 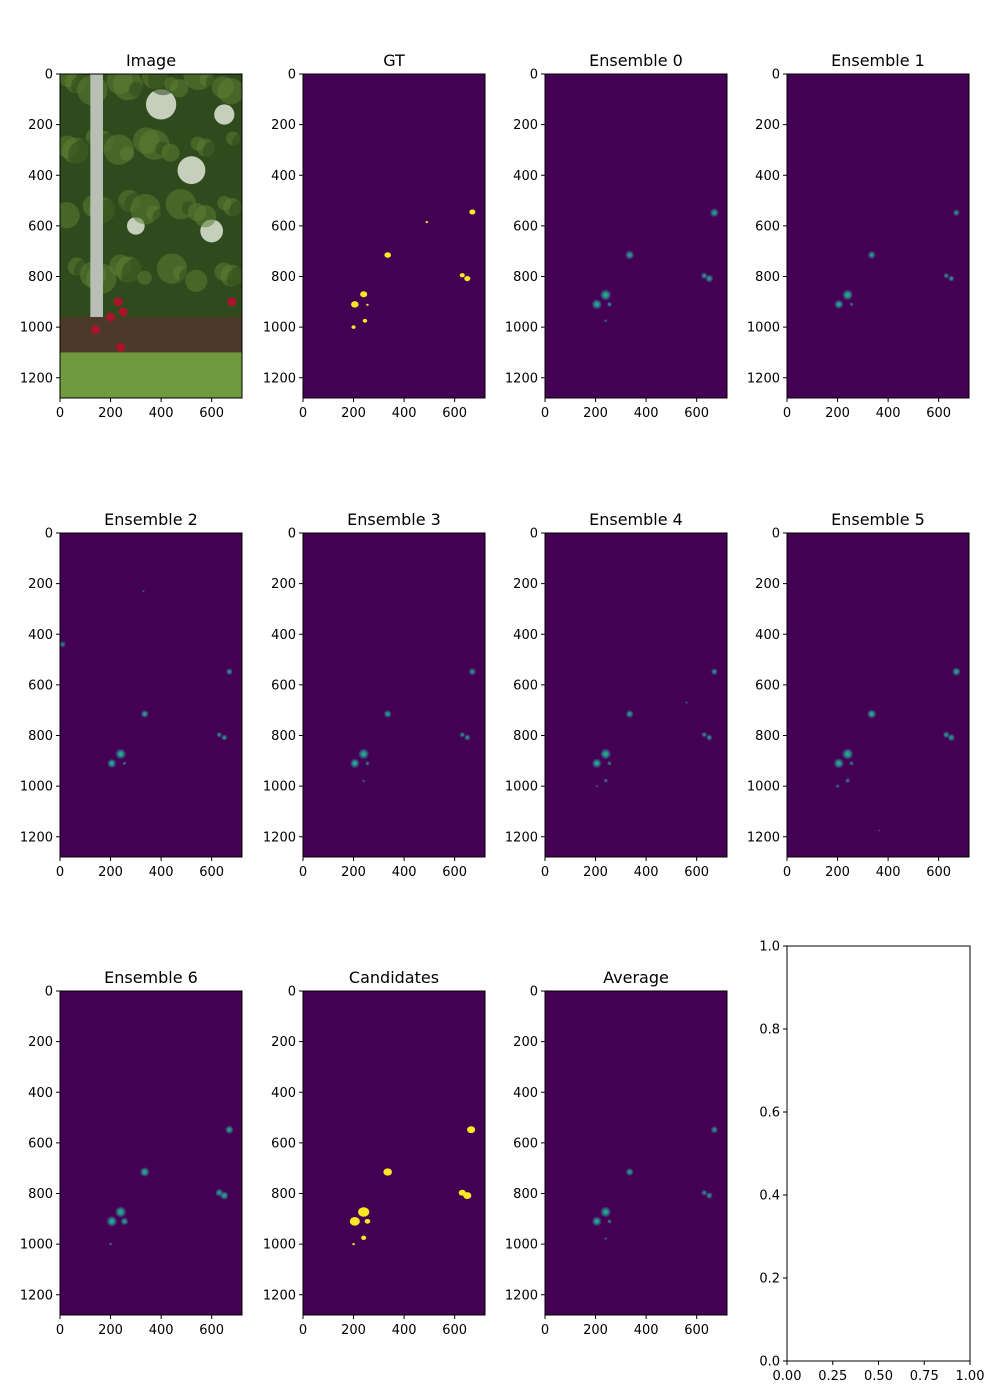 What do you see at coordinates (394, 519) in the screenshot?
I see `panel-title: Ensemble 3` at bounding box center [394, 519].